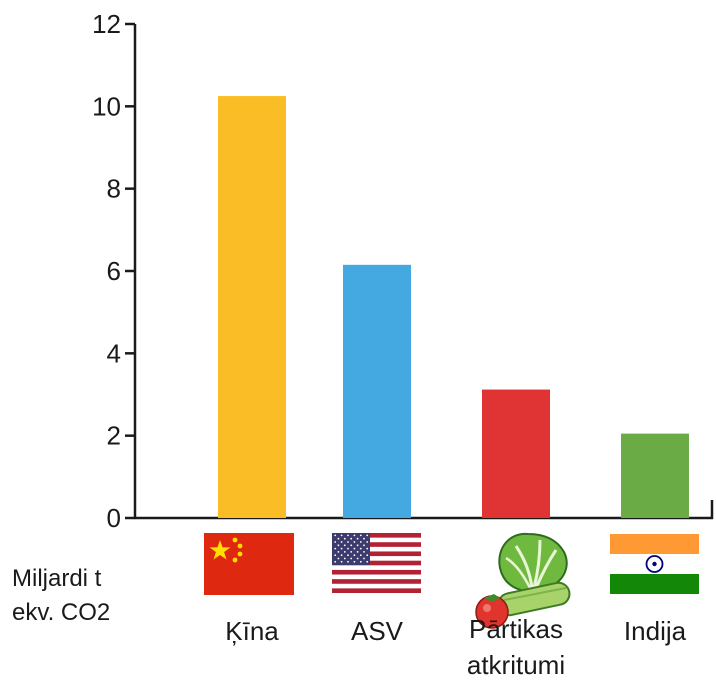 The image size is (716, 687). Describe the element at coordinates (114, 353) in the screenshot. I see `y-tick-label: 4` at that location.